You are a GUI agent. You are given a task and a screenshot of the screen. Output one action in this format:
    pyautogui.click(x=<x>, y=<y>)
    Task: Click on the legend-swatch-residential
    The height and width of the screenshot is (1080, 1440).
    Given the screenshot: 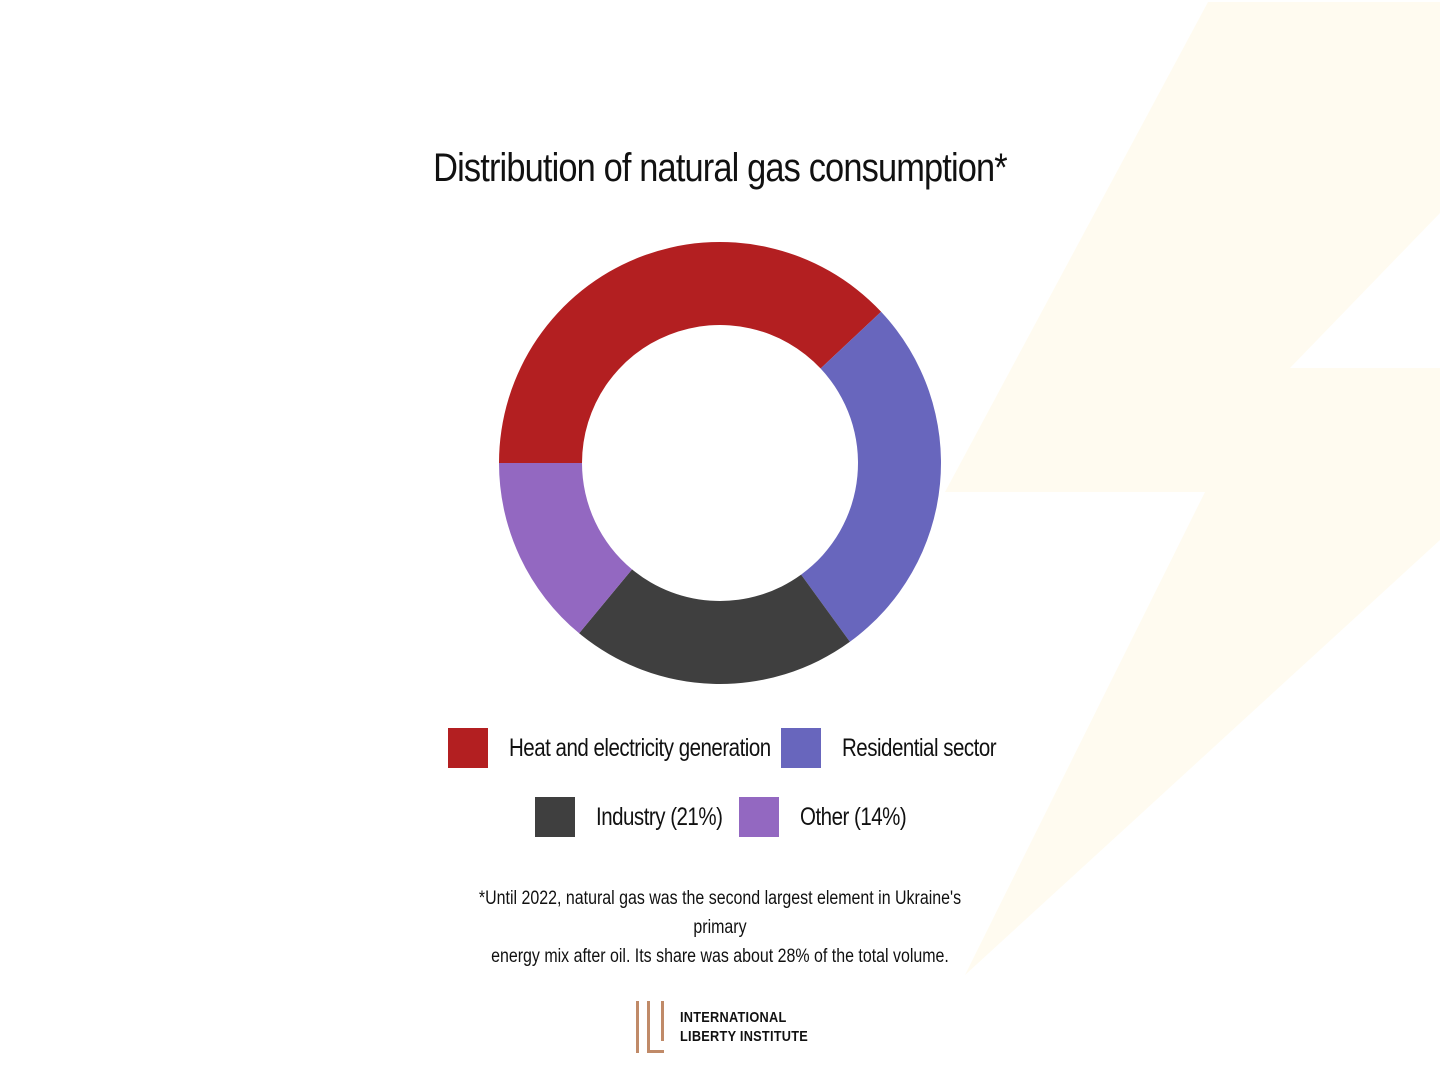 What is the action you would take?
    pyautogui.click(x=801, y=748)
    